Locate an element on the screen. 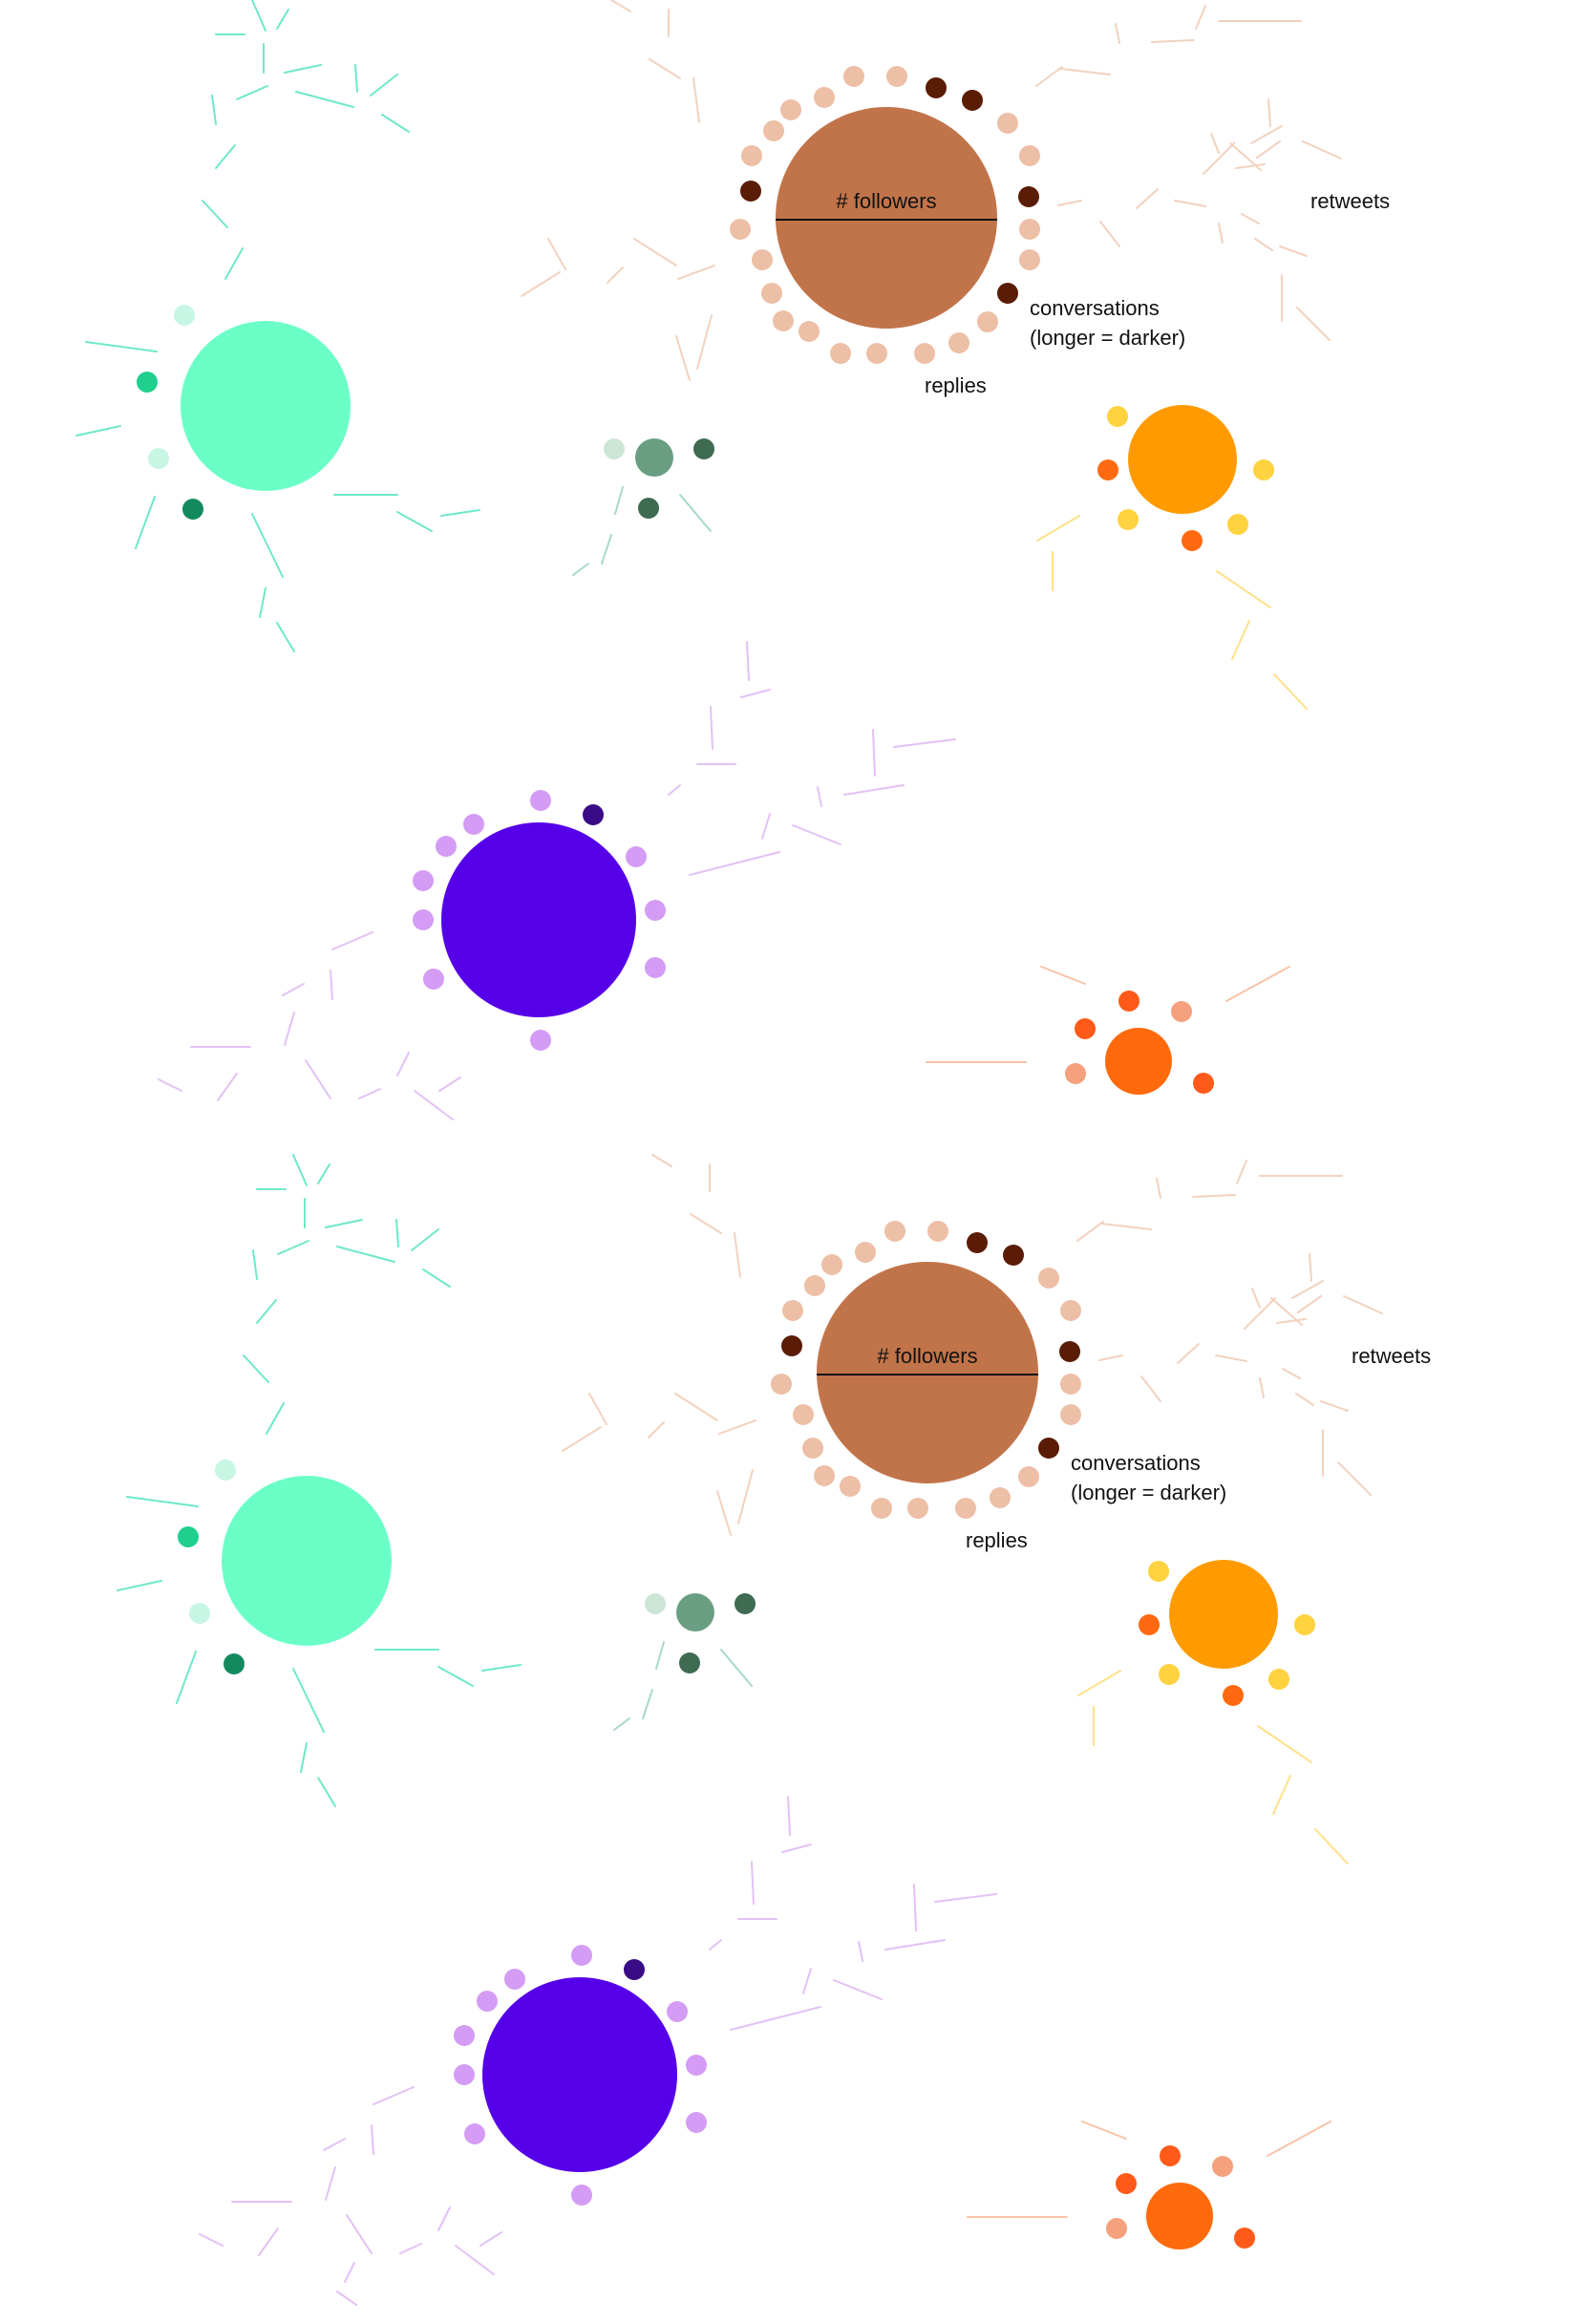 This screenshot has height=2324, width=1576. violet-retweets is located at coordinates (557, 880).